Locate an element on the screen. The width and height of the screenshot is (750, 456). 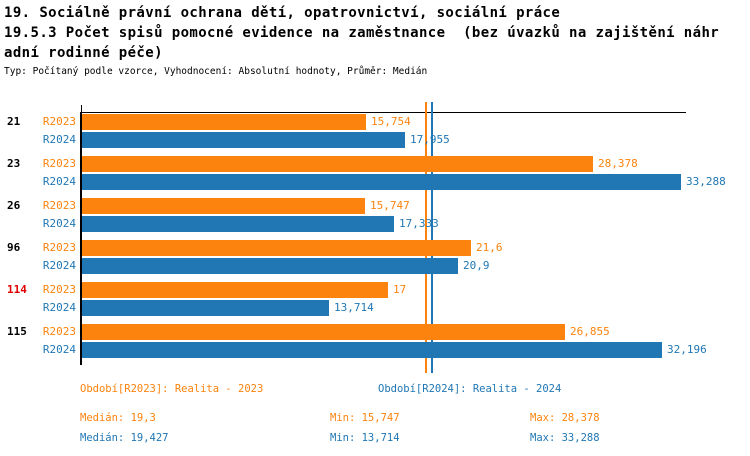
stat-min-r2023: Min: 15,747 is located at coordinates (365, 418).